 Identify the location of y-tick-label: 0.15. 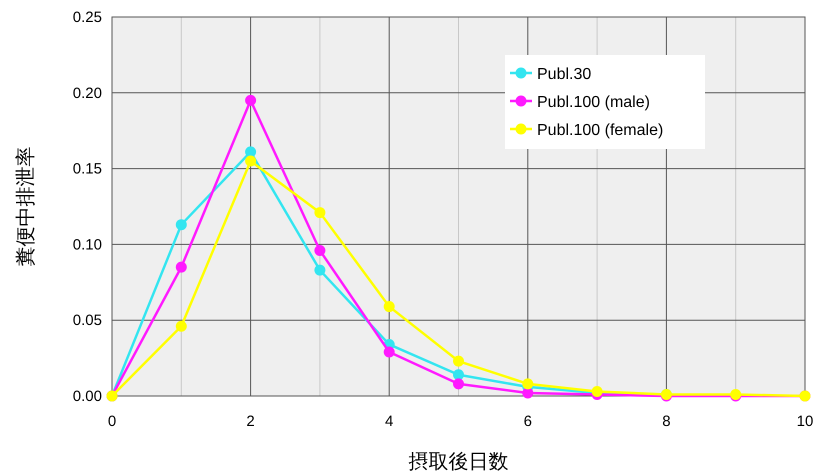
(87, 169).